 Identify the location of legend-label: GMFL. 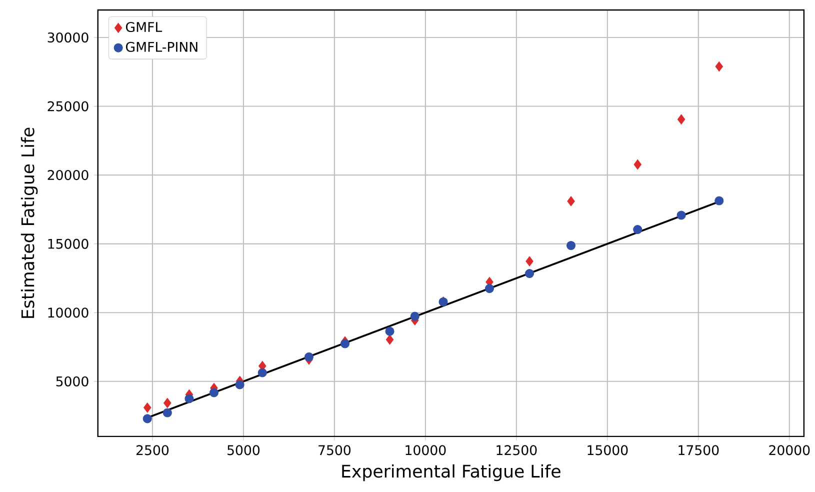
(144, 27).